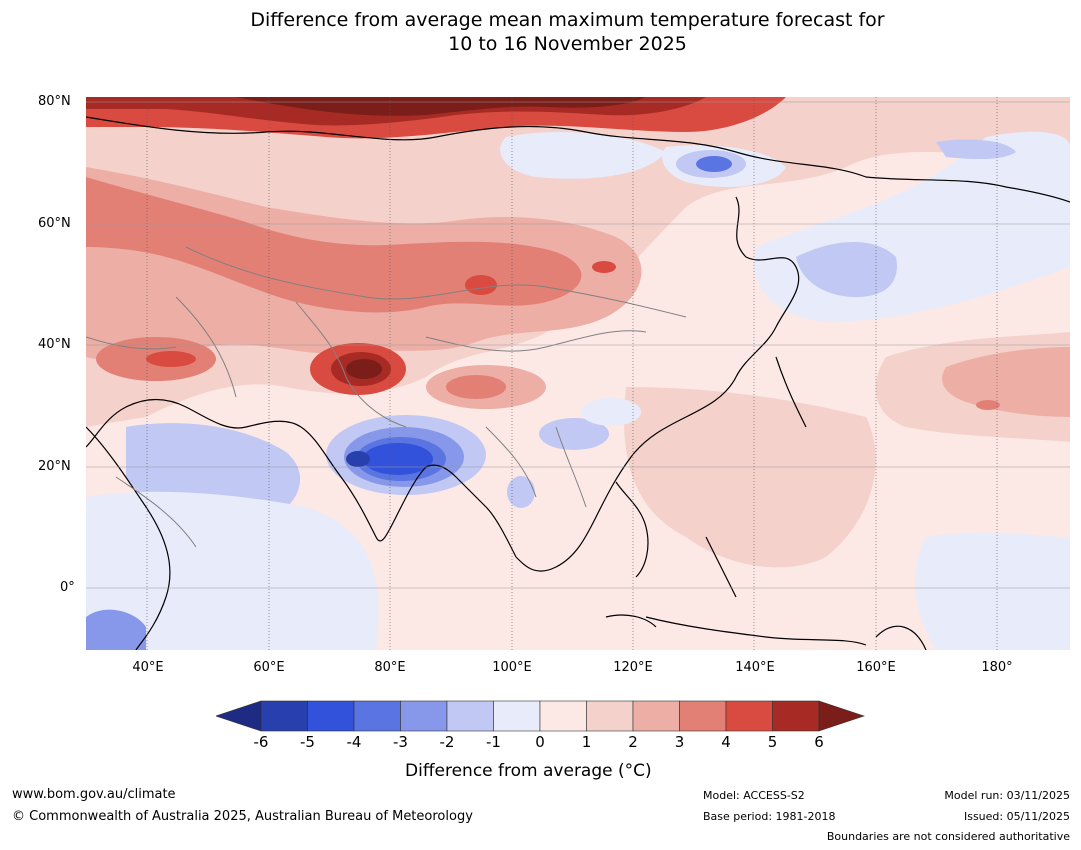  What do you see at coordinates (769, 816) in the screenshot?
I see `footer-base-period: Base period: 1981-2018` at bounding box center [769, 816].